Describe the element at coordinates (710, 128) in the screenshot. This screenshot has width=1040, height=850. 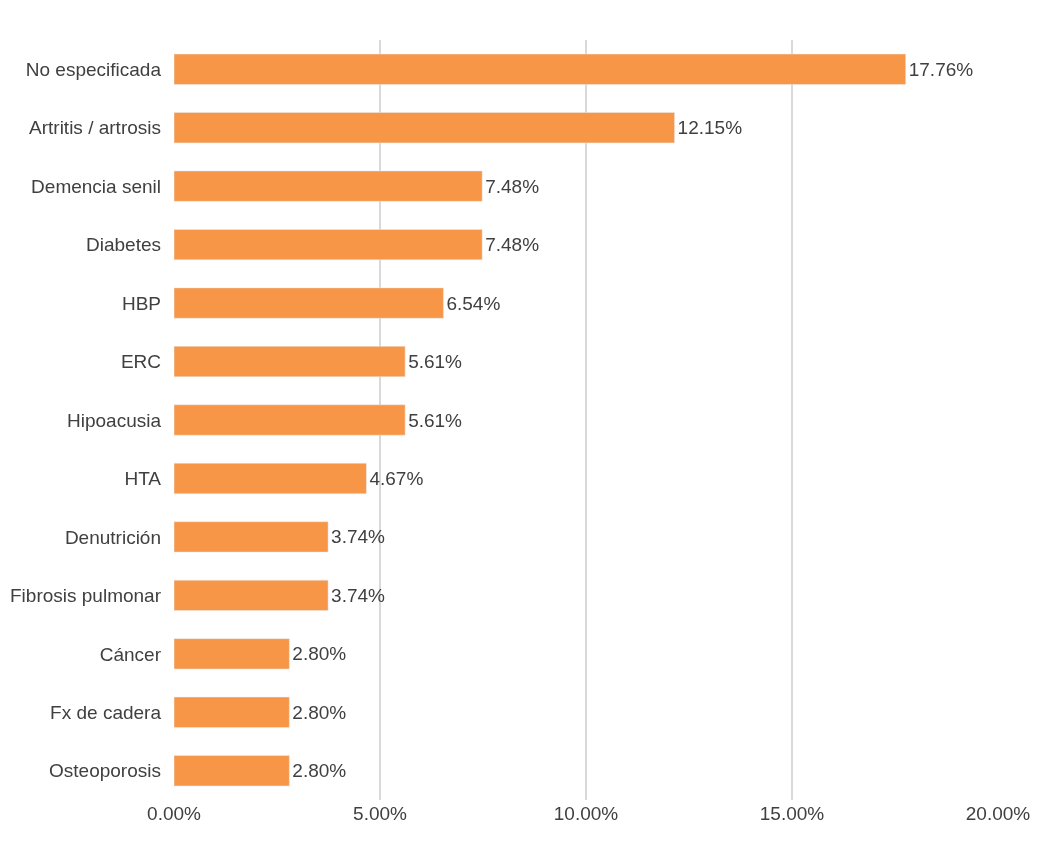
I see `data-label: 12.15%` at that location.